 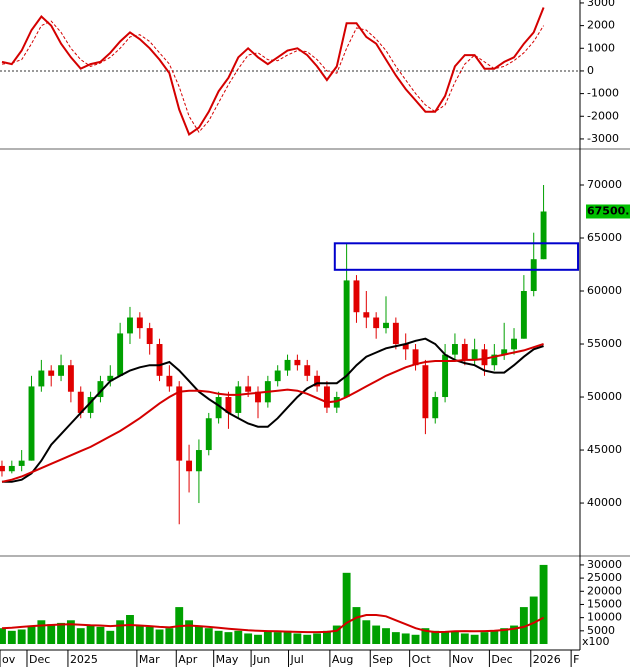 I want to click on x-tick-label: Sep, so click(x=382, y=659).